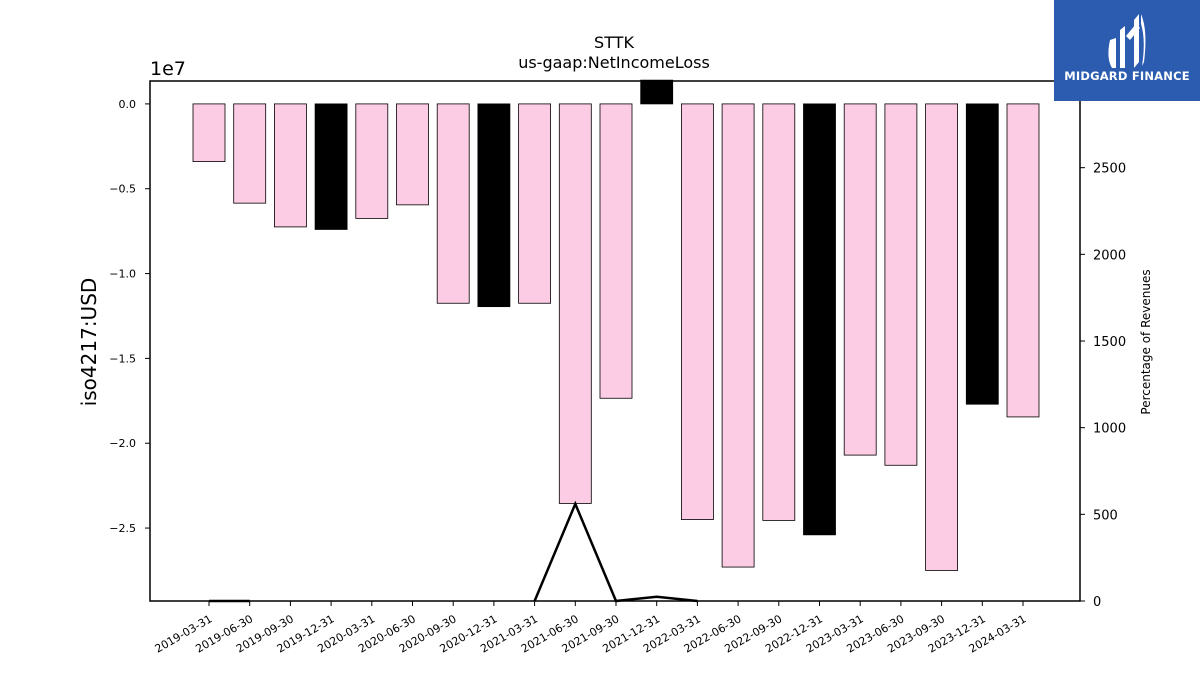  Describe the element at coordinates (1109, 255) in the screenshot. I see `y2-tick-label: 2000` at that location.